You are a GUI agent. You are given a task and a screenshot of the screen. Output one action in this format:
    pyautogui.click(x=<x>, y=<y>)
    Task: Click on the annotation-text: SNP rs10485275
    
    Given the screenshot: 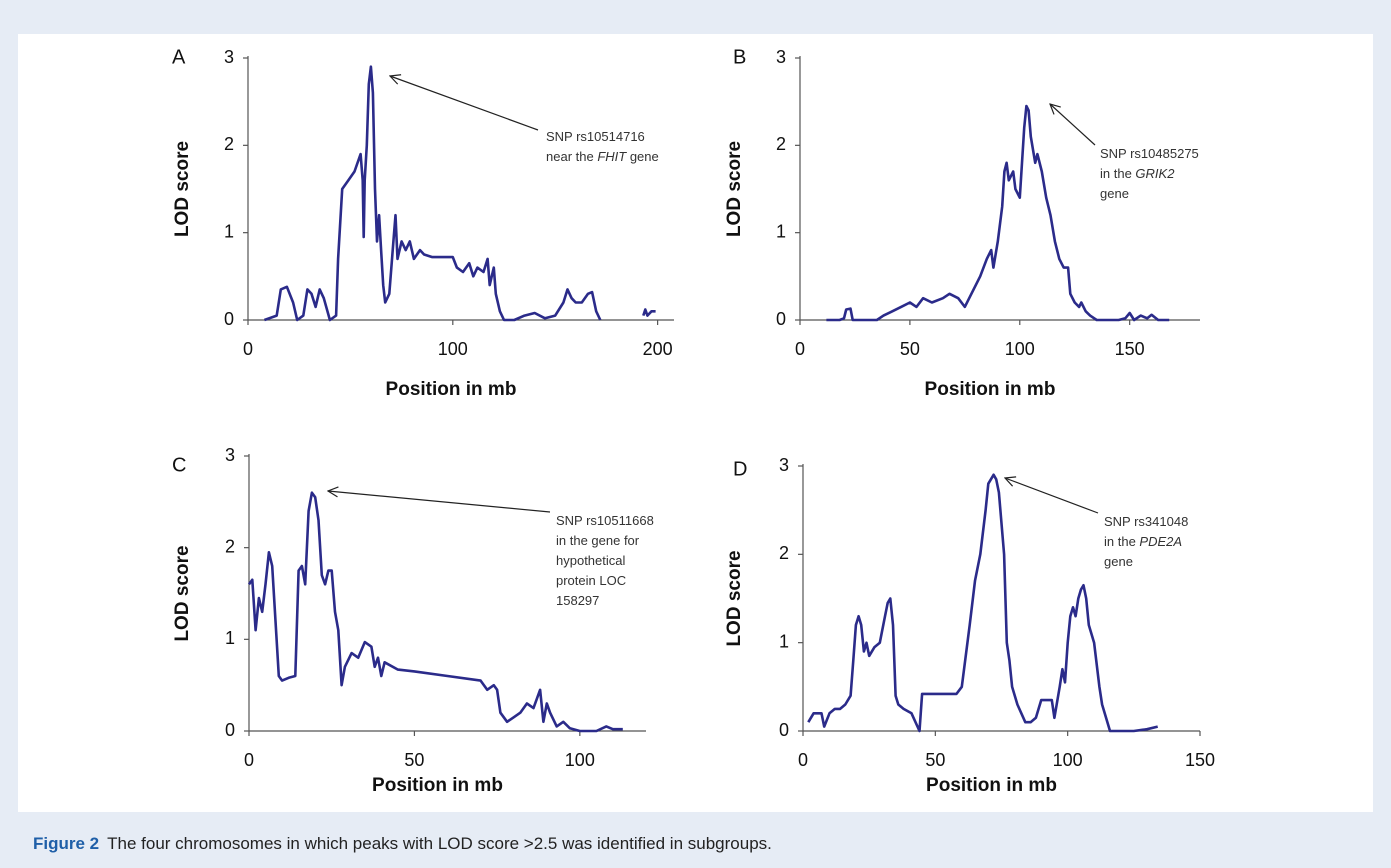 What is the action you would take?
    pyautogui.click(x=1149, y=153)
    